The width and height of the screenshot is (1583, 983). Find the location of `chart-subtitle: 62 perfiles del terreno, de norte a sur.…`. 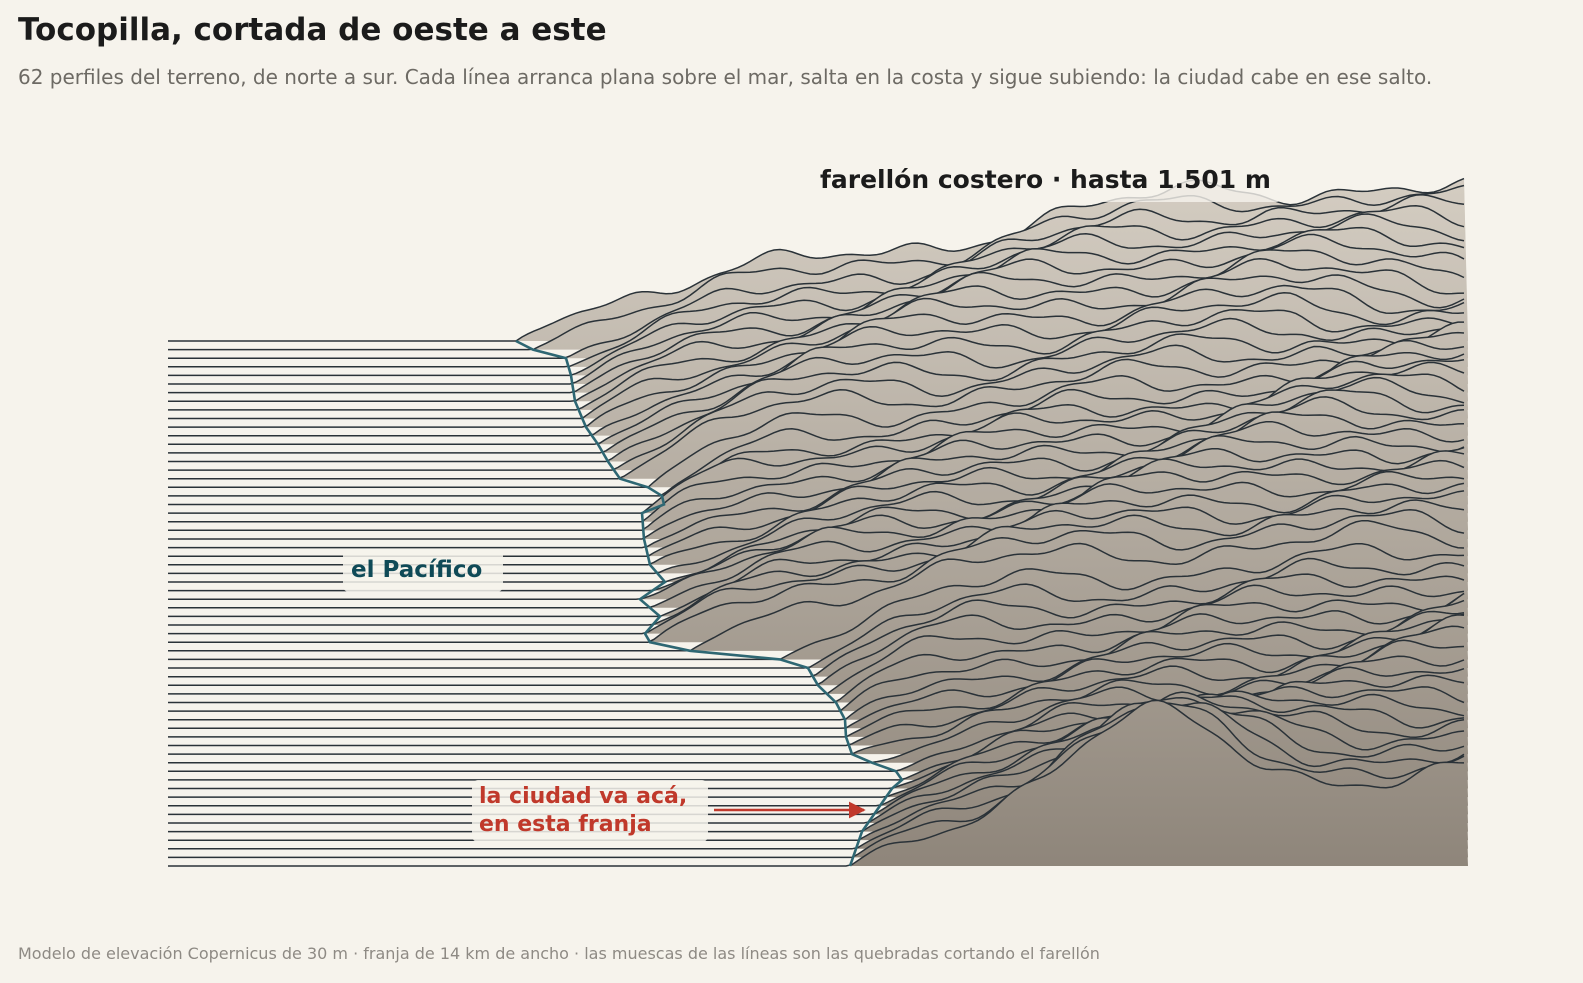

chart-subtitle: 62 perfiles del terreno, de norte a sur.… is located at coordinates (725, 77).